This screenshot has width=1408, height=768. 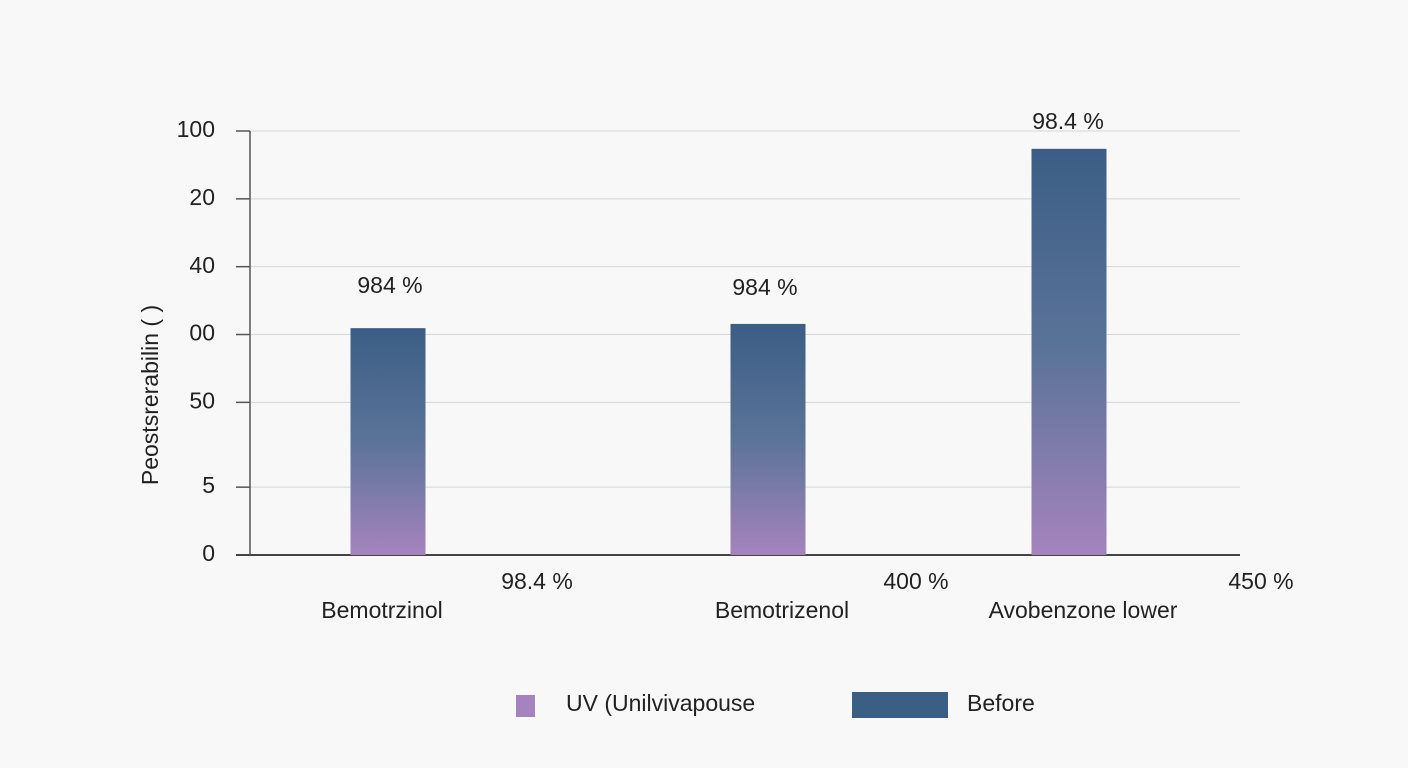 I want to click on x-tick-label: Avobenzone lower, so click(x=1083, y=610).